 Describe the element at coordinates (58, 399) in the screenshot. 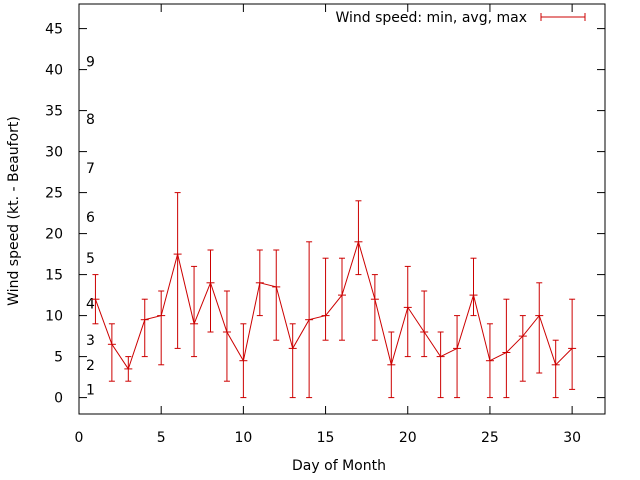

I see `y-tick-label: 0` at that location.